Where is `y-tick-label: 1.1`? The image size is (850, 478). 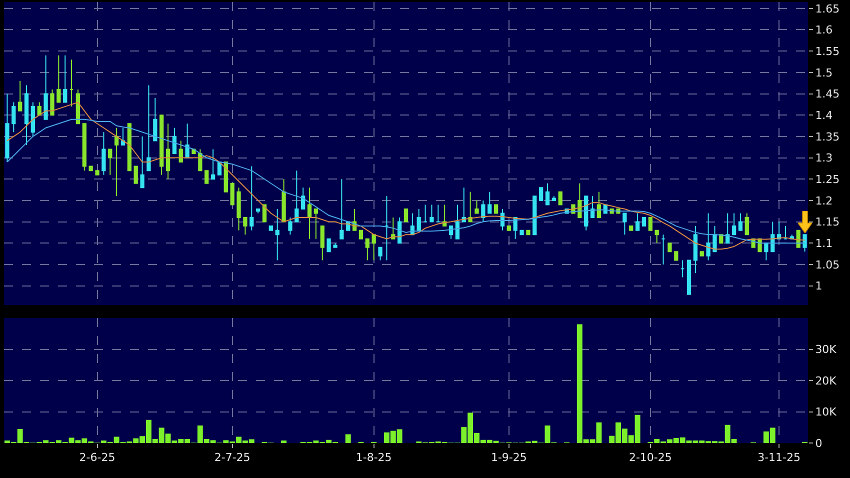 y-tick-label: 1.1 is located at coordinates (824, 243).